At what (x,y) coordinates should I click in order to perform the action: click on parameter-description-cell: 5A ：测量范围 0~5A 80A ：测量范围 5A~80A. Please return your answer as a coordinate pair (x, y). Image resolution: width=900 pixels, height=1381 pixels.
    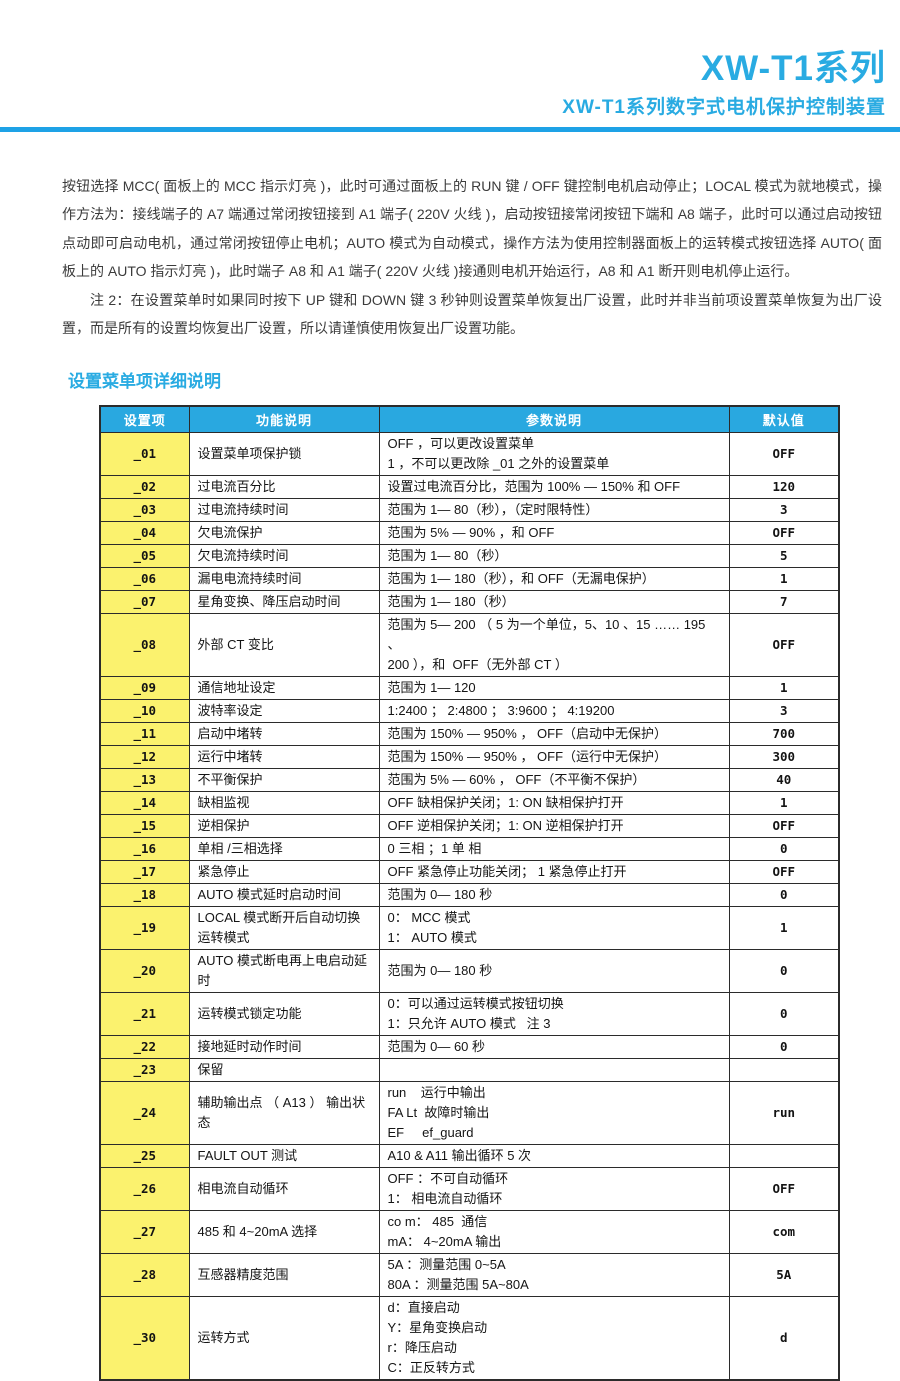
    Looking at the image, I should click on (554, 1274).